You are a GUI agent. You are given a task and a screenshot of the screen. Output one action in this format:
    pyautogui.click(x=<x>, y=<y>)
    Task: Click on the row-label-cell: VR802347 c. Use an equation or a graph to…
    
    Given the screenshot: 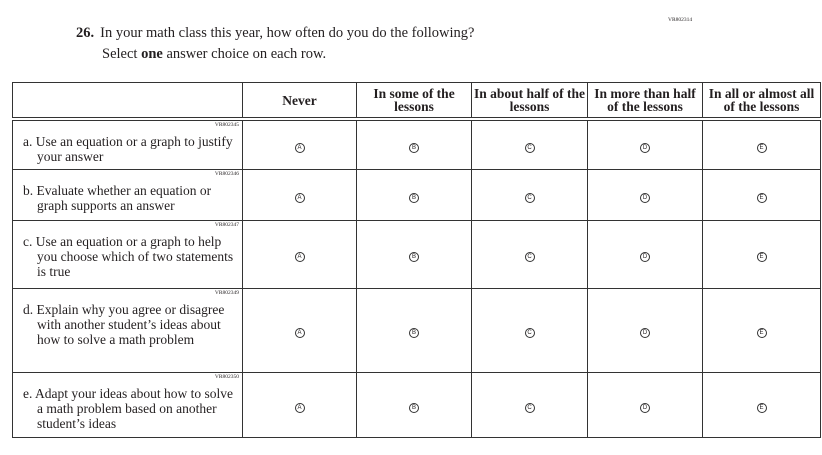 What is the action you would take?
    pyautogui.click(x=127, y=254)
    